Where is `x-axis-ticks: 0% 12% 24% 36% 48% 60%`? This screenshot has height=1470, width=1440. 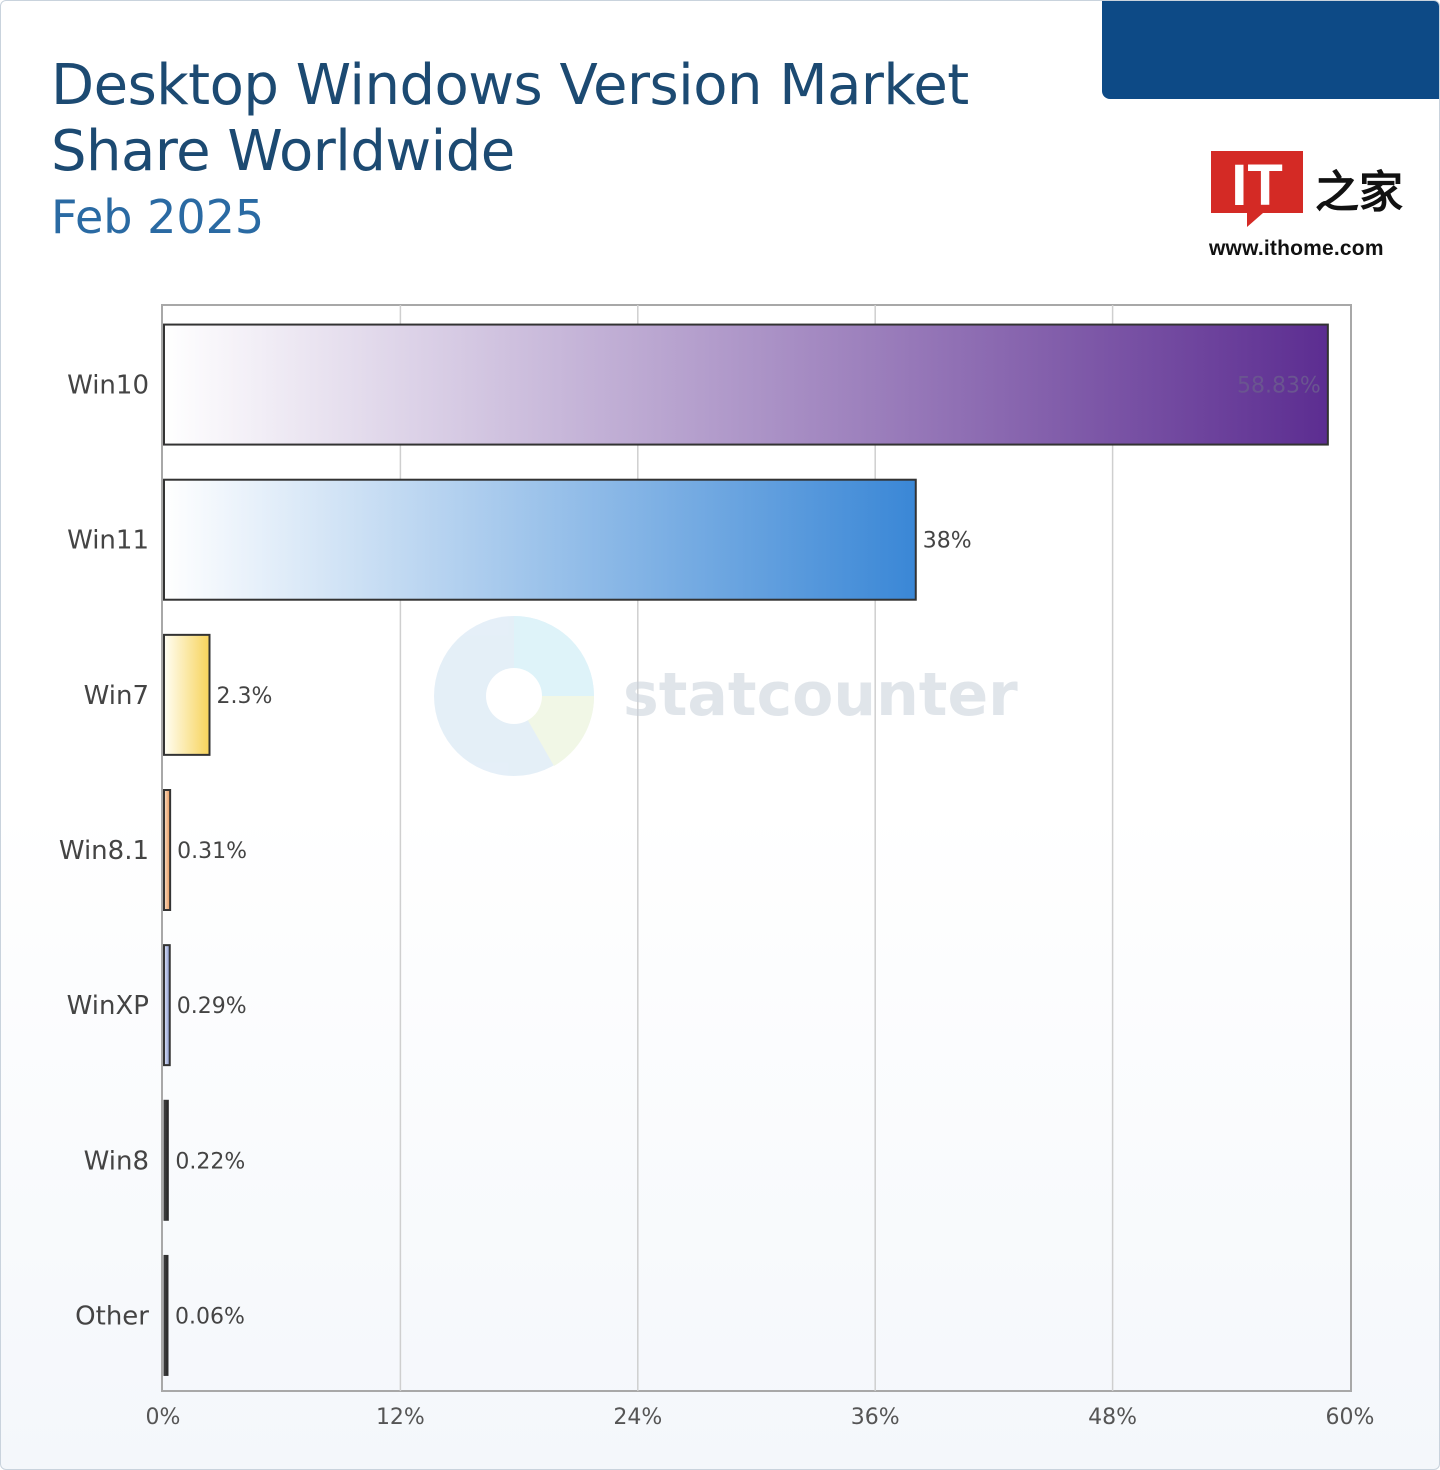
x-axis-ticks: 0% 12% 24% 36% 48% 60% is located at coordinates (760, 1417).